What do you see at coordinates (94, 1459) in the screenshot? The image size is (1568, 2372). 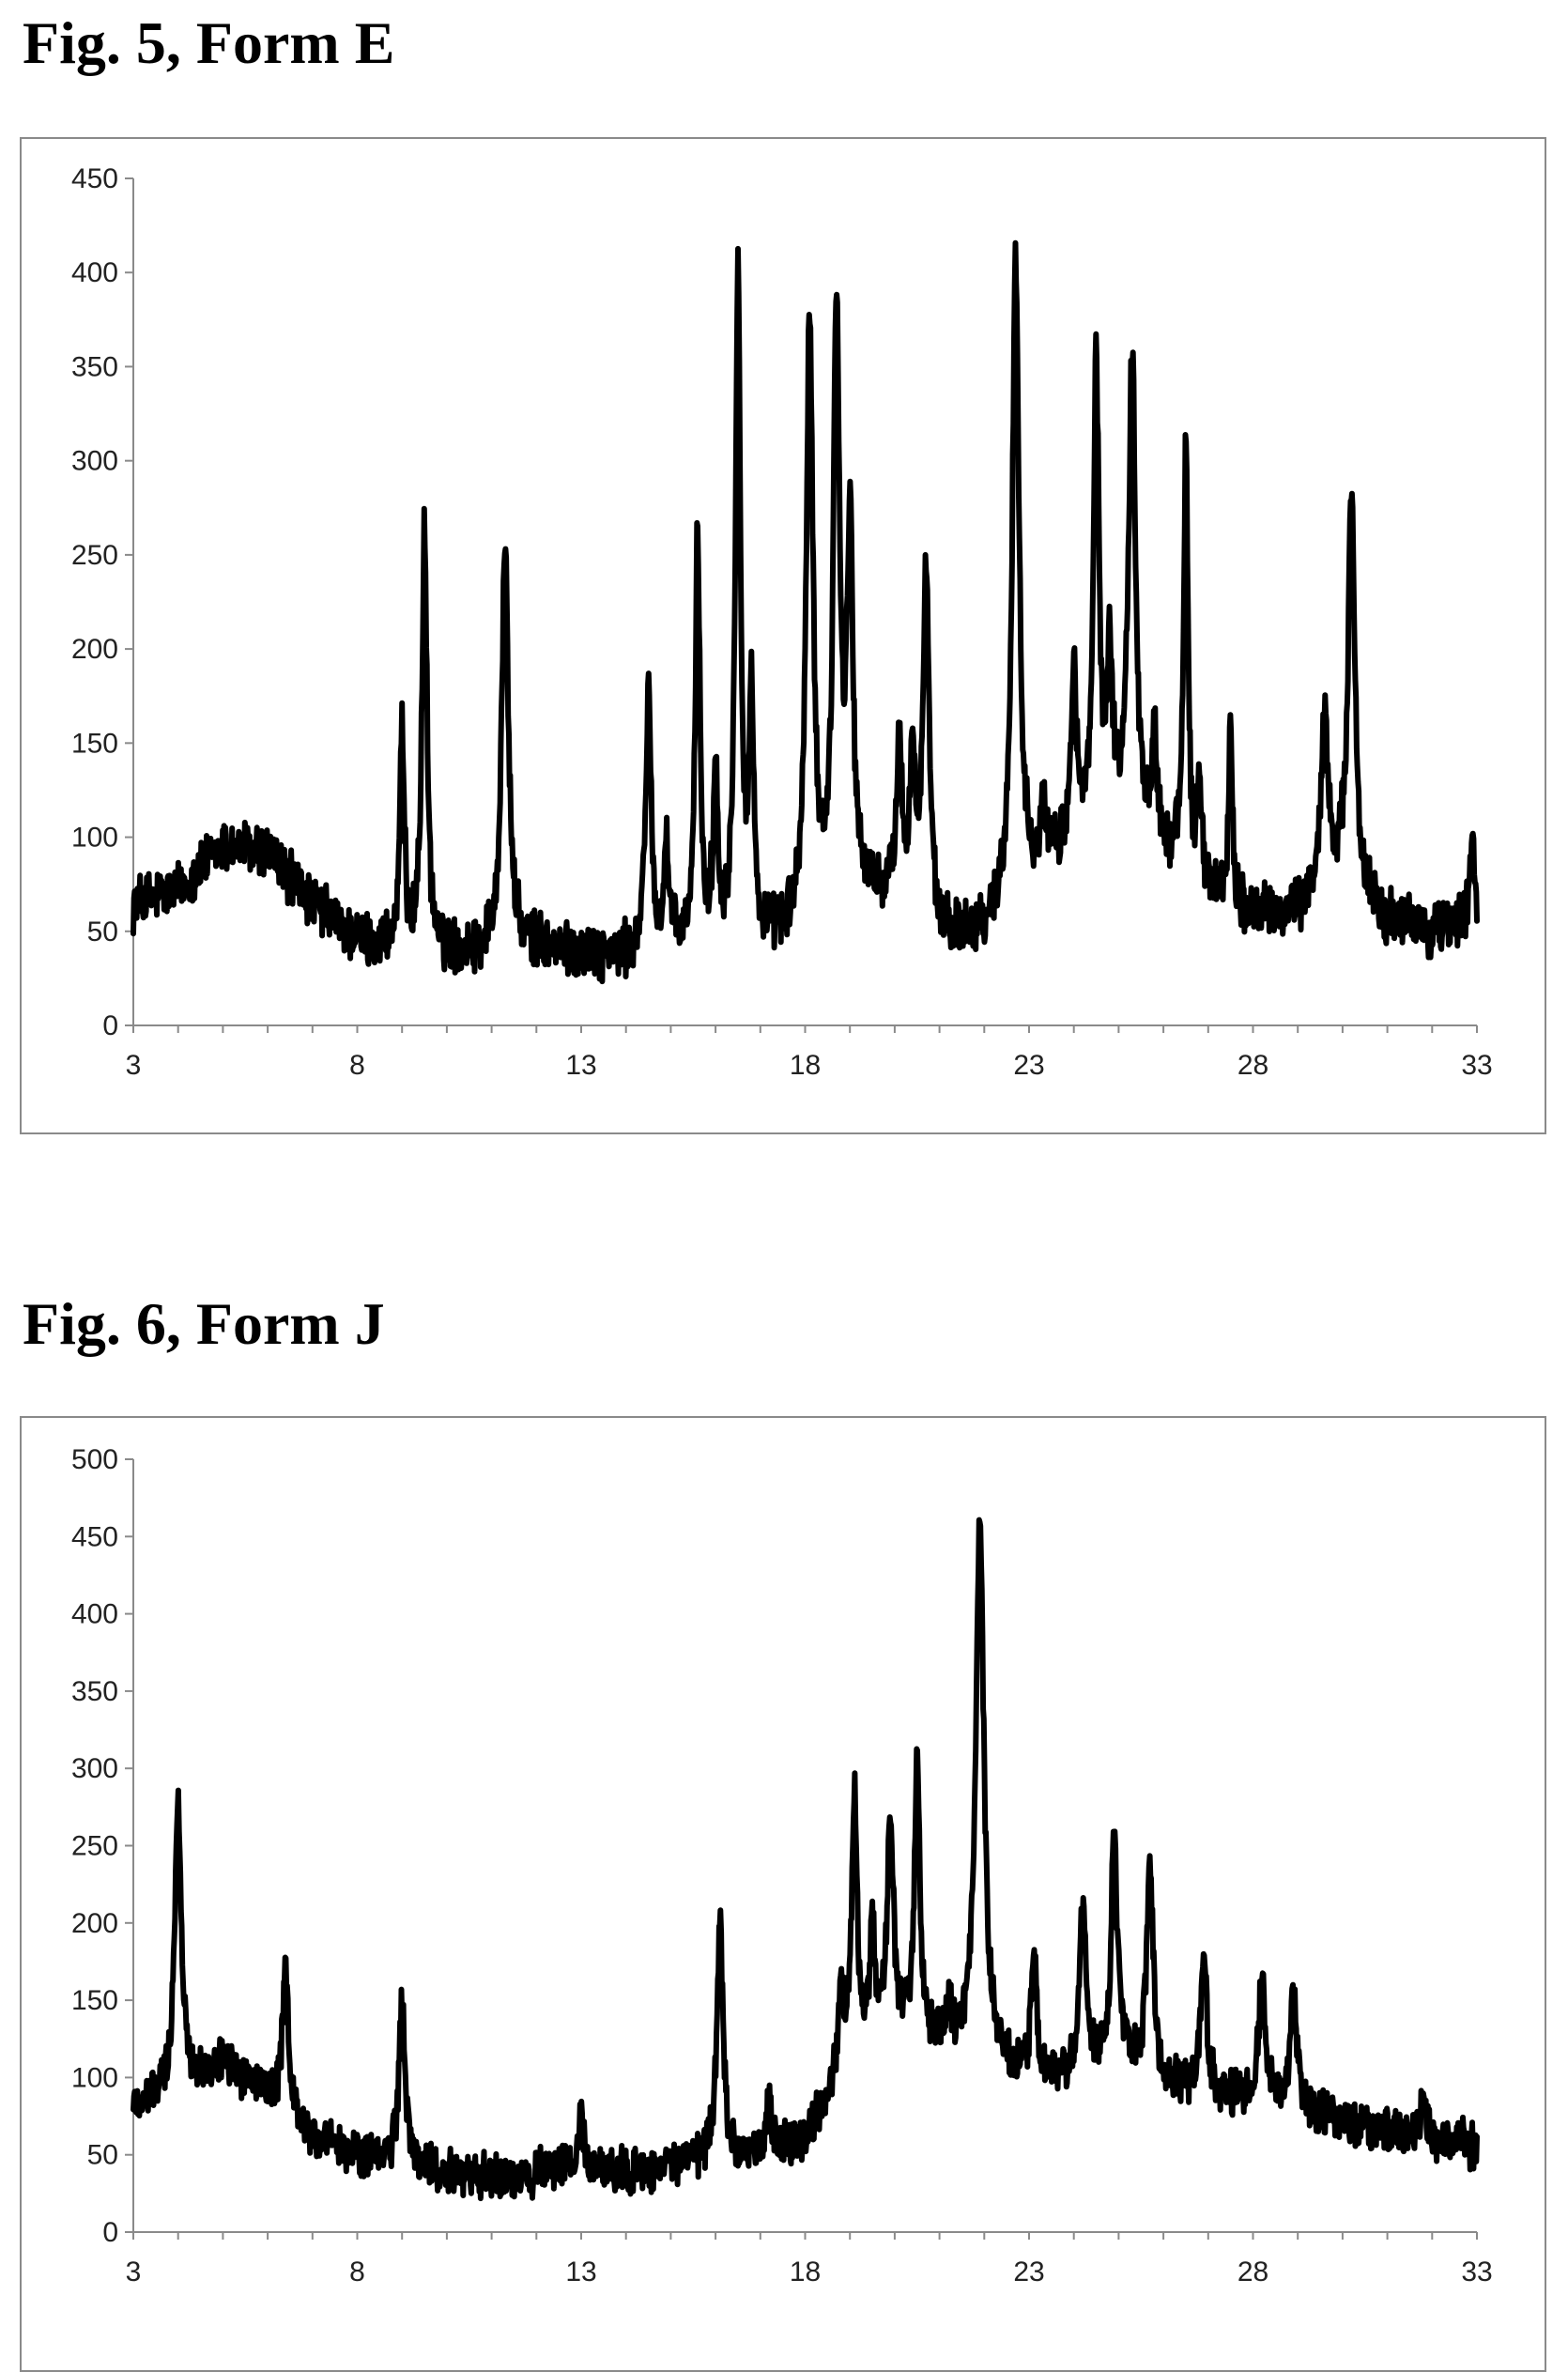 I see `y-tick-label: 500` at bounding box center [94, 1459].